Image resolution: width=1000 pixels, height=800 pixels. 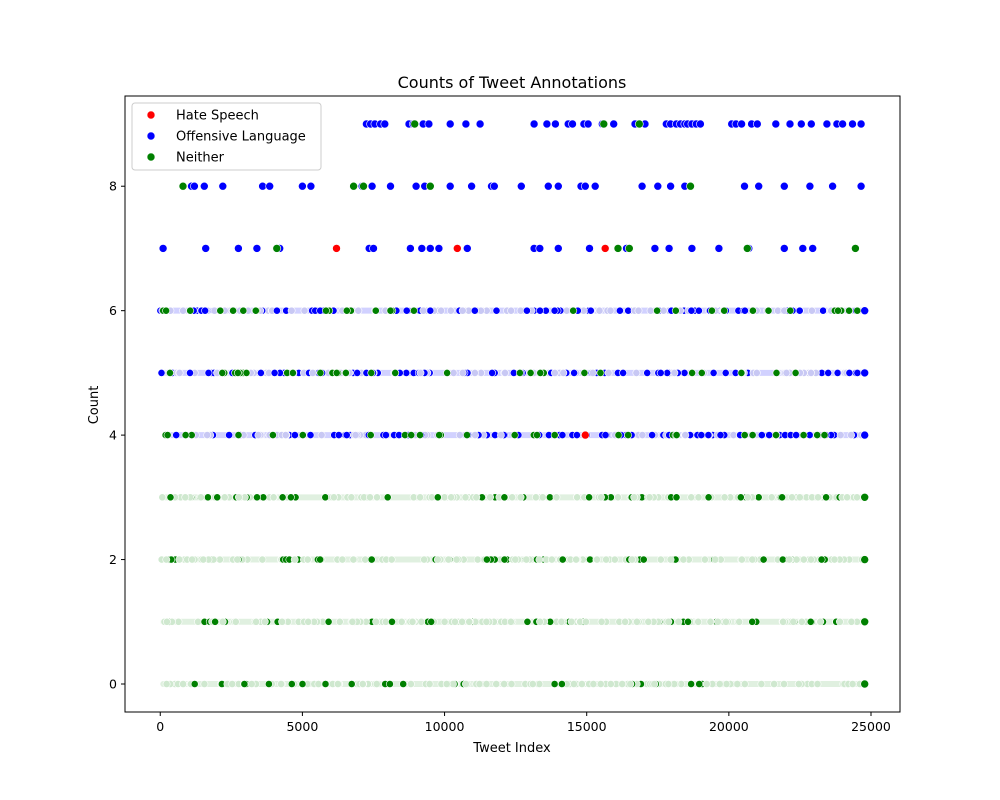 What do you see at coordinates (302, 726) in the screenshot?
I see `x-tick-label: 5000` at bounding box center [302, 726].